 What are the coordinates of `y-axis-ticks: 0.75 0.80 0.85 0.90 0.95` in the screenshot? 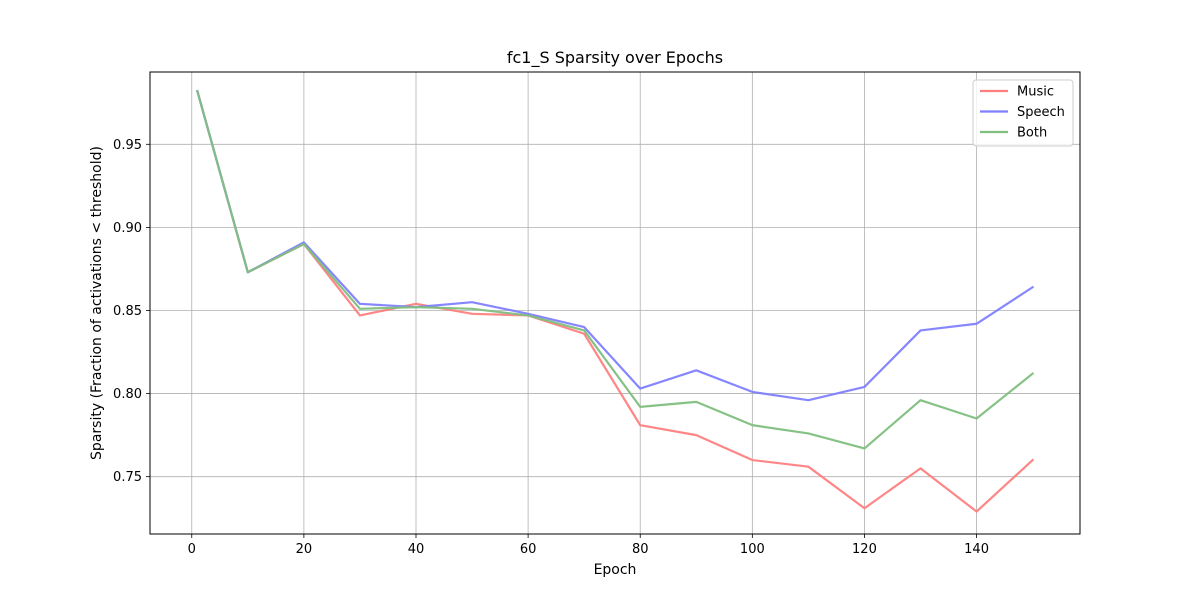 It's located at (131, 311).